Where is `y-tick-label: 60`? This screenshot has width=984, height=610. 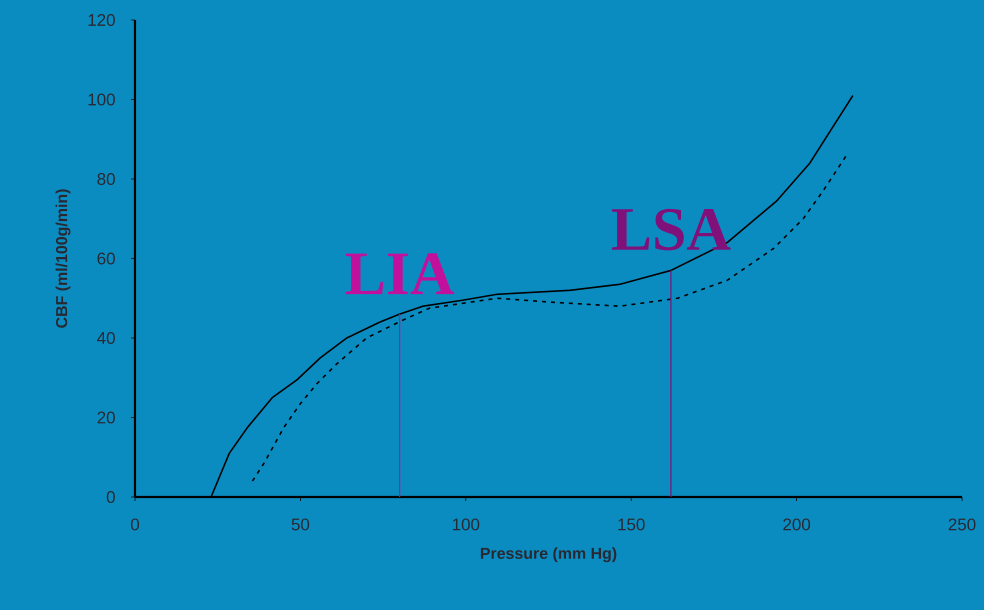
y-tick-label: 60 is located at coordinates (106, 258).